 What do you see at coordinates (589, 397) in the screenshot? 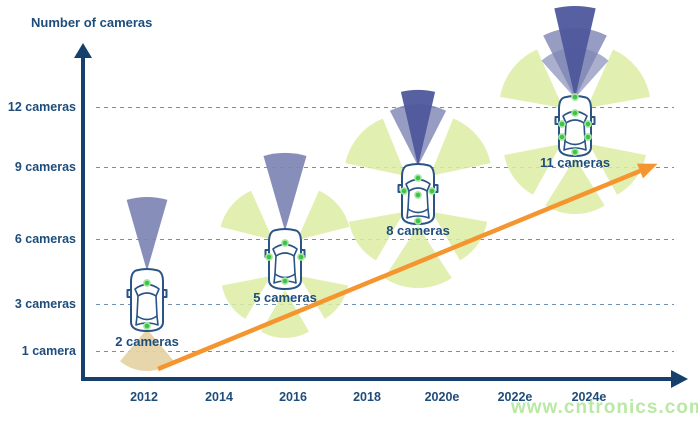
I see `x-tick-2024e: 2024e` at bounding box center [589, 397].